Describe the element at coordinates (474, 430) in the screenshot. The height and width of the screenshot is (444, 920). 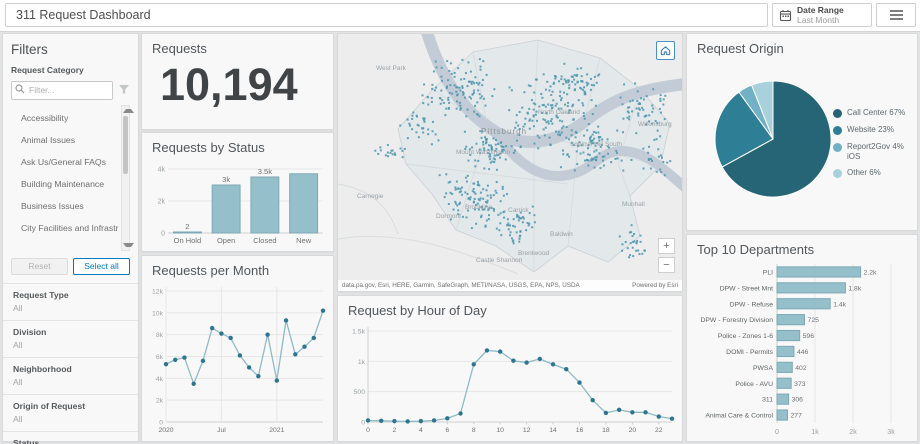
I see `svg-text: 8` at that location.